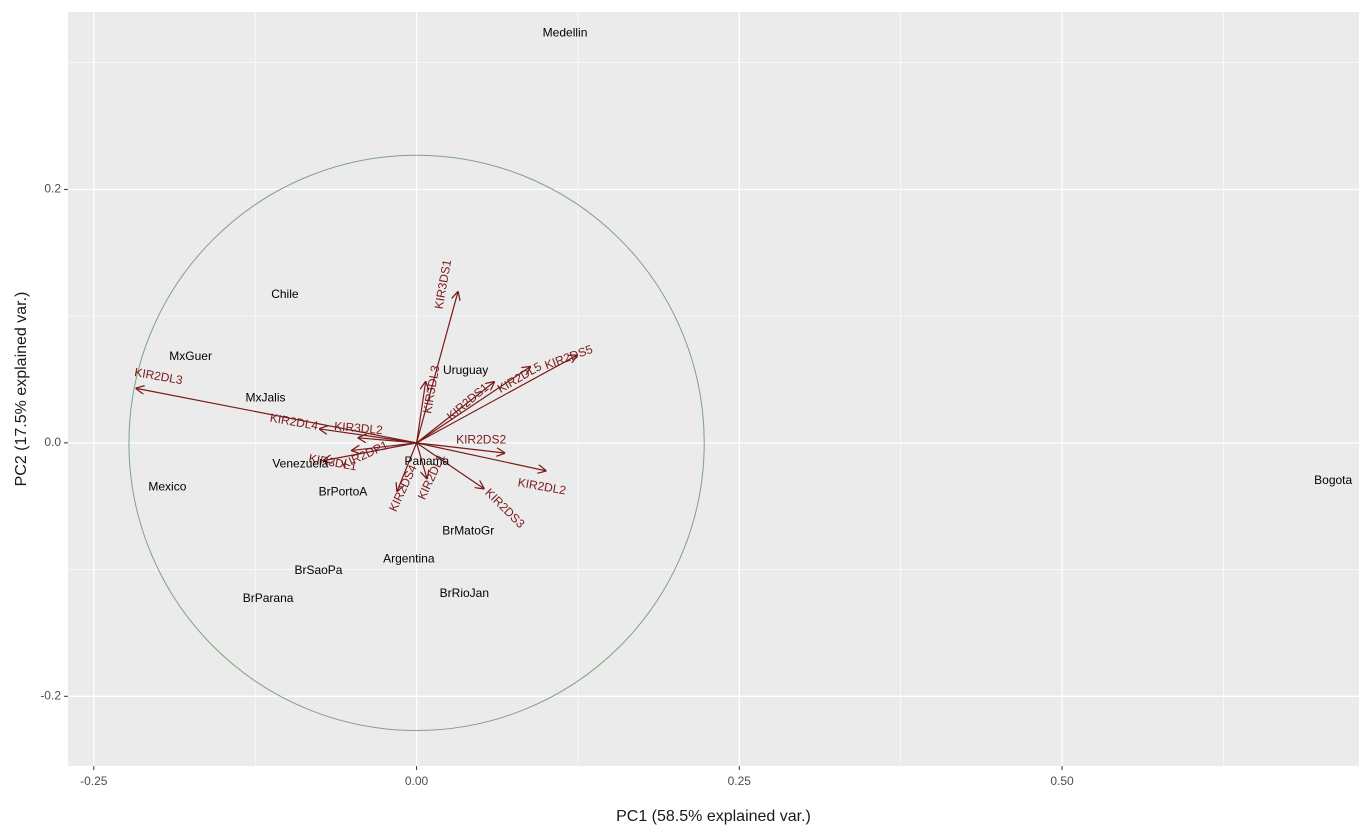 The height and width of the screenshot is (826, 1359). I want to click on observation-label: Venezuela, so click(300, 464).